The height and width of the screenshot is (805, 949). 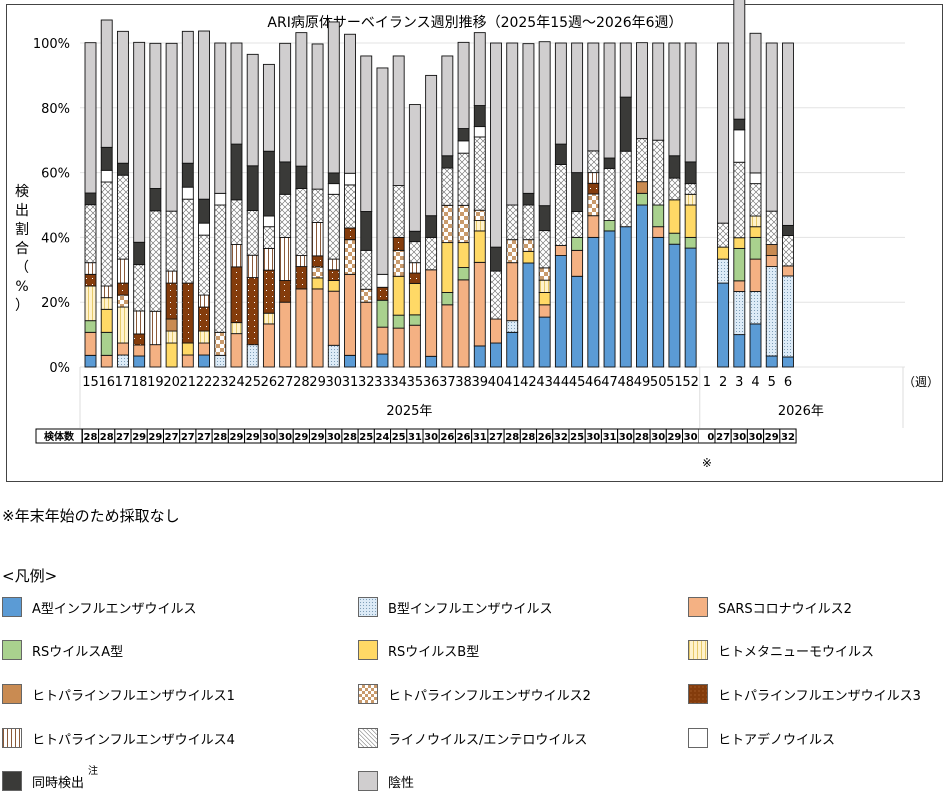 What do you see at coordinates (285, 437) in the screenshot?
I see `sample-count-value: 30` at bounding box center [285, 437].